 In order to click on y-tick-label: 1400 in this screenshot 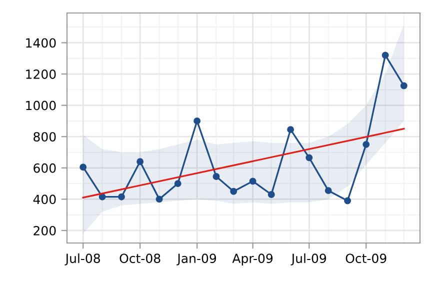, I will do `click(41, 43)`.